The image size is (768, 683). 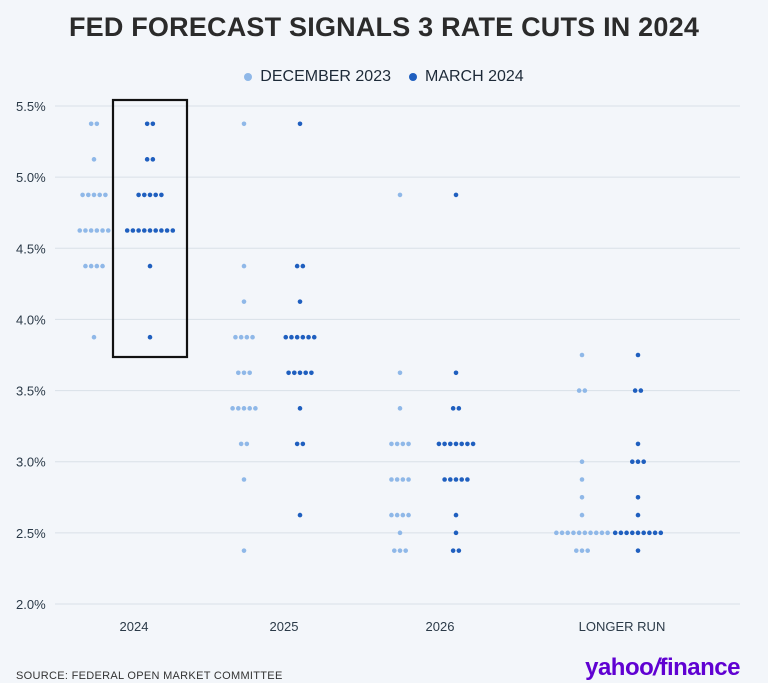 What do you see at coordinates (149, 676) in the screenshot?
I see `source-note: SOURCE: FEDERAL OPEN MARKET COMMITTEE` at bounding box center [149, 676].